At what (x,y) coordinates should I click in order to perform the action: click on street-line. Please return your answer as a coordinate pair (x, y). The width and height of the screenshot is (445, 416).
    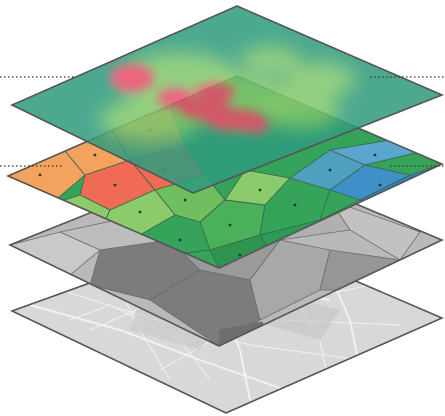
    Looking at the image, I should click on (165, 350).